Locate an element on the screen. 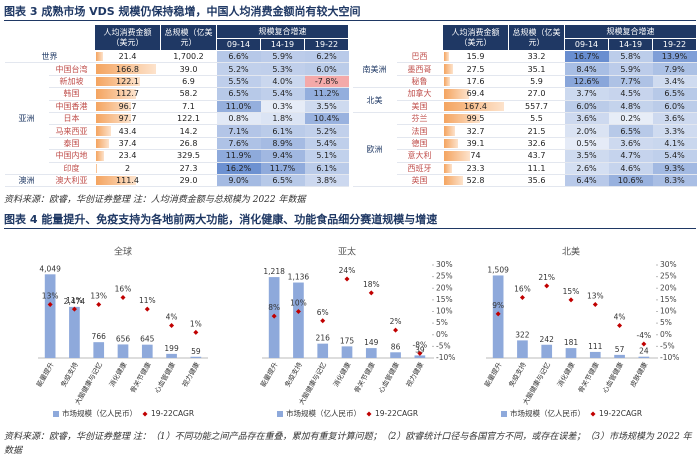 This screenshot has width=700, height=465. country-cell: 泰国 is located at coordinates (71, 144).